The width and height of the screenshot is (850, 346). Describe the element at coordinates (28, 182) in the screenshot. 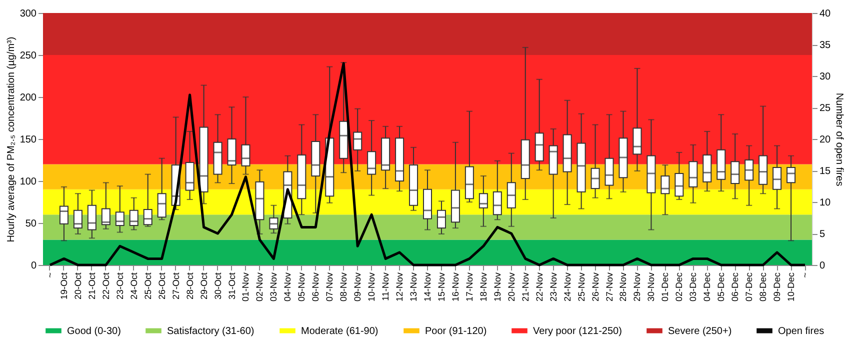

I see `y-tick-label: 100` at that location.